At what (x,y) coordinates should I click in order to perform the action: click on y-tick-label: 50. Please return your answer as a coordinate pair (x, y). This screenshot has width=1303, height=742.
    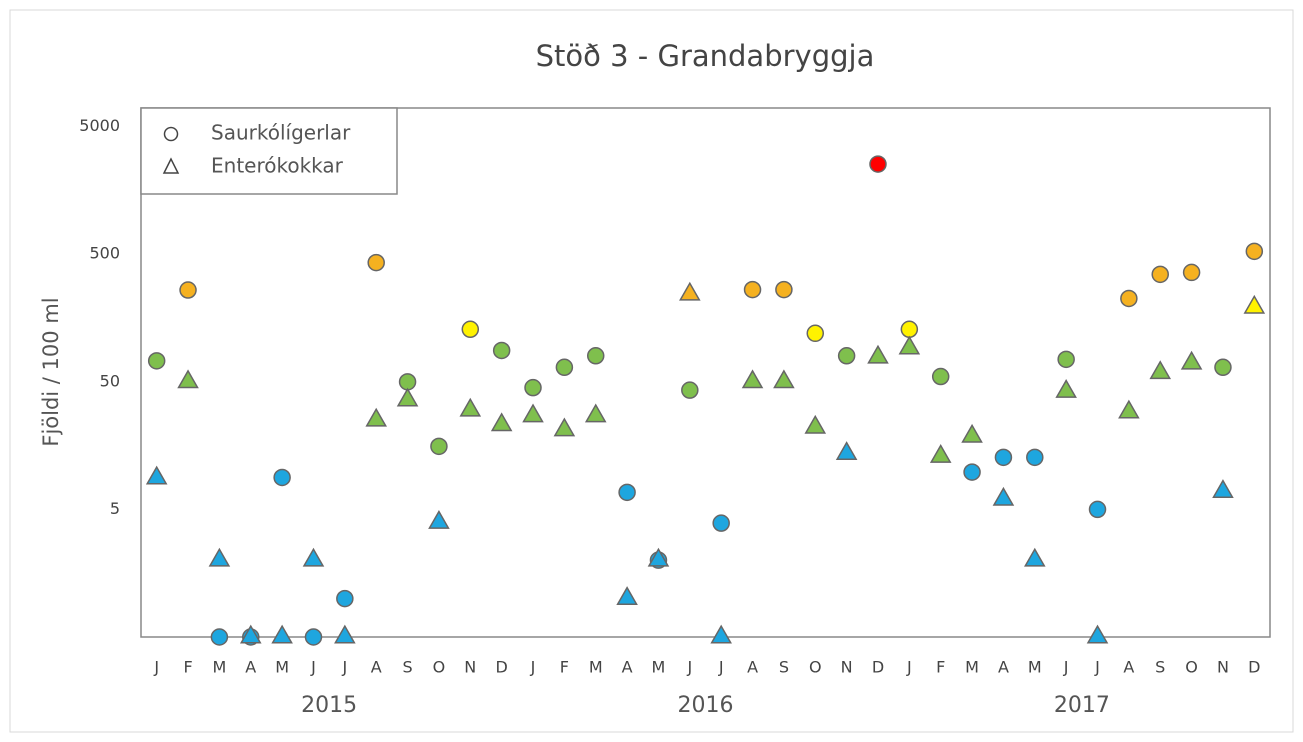
    Looking at the image, I should click on (110, 380).